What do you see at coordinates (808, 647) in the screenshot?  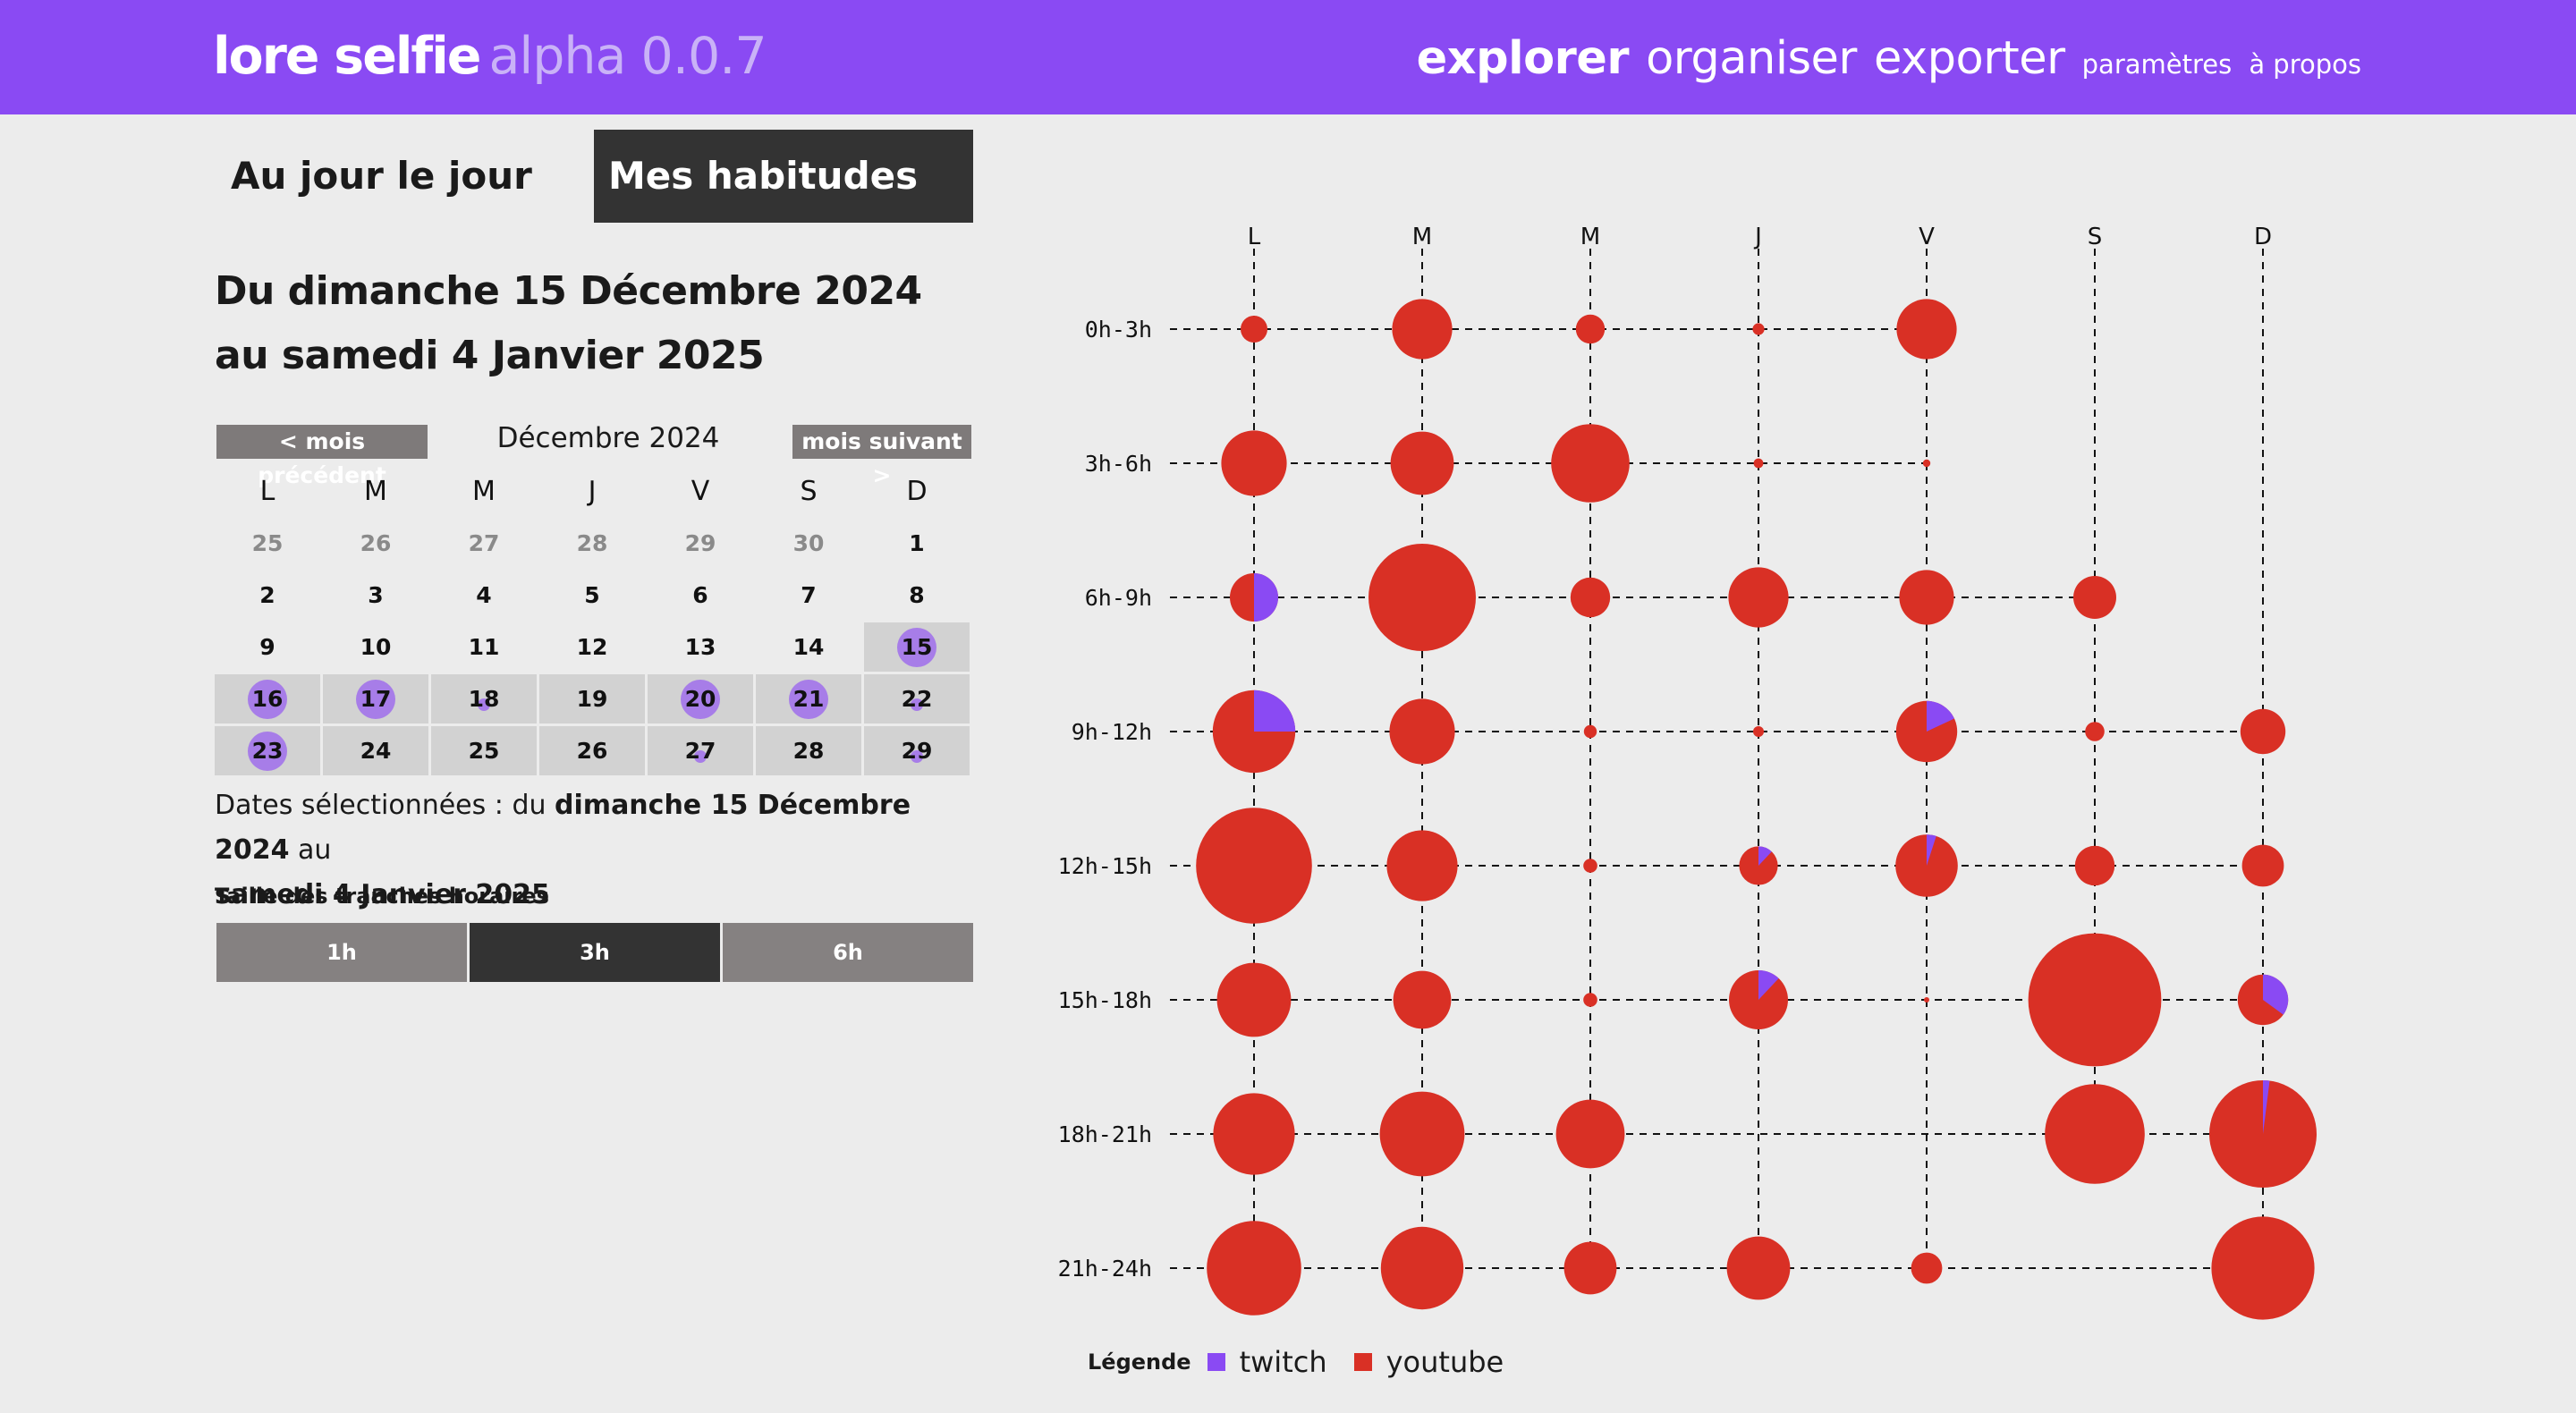 I see `calendar-day: 14` at bounding box center [808, 647].